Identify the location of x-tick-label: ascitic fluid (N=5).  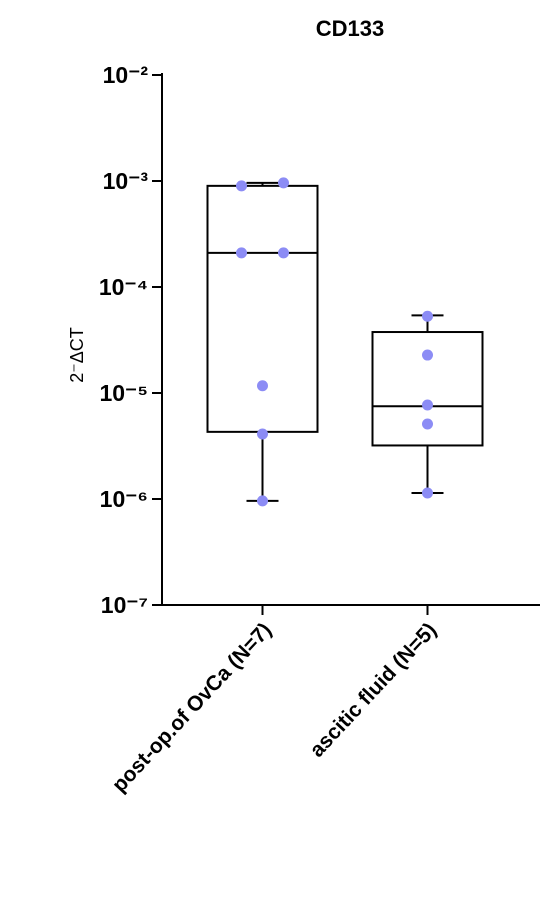
(373, 690).